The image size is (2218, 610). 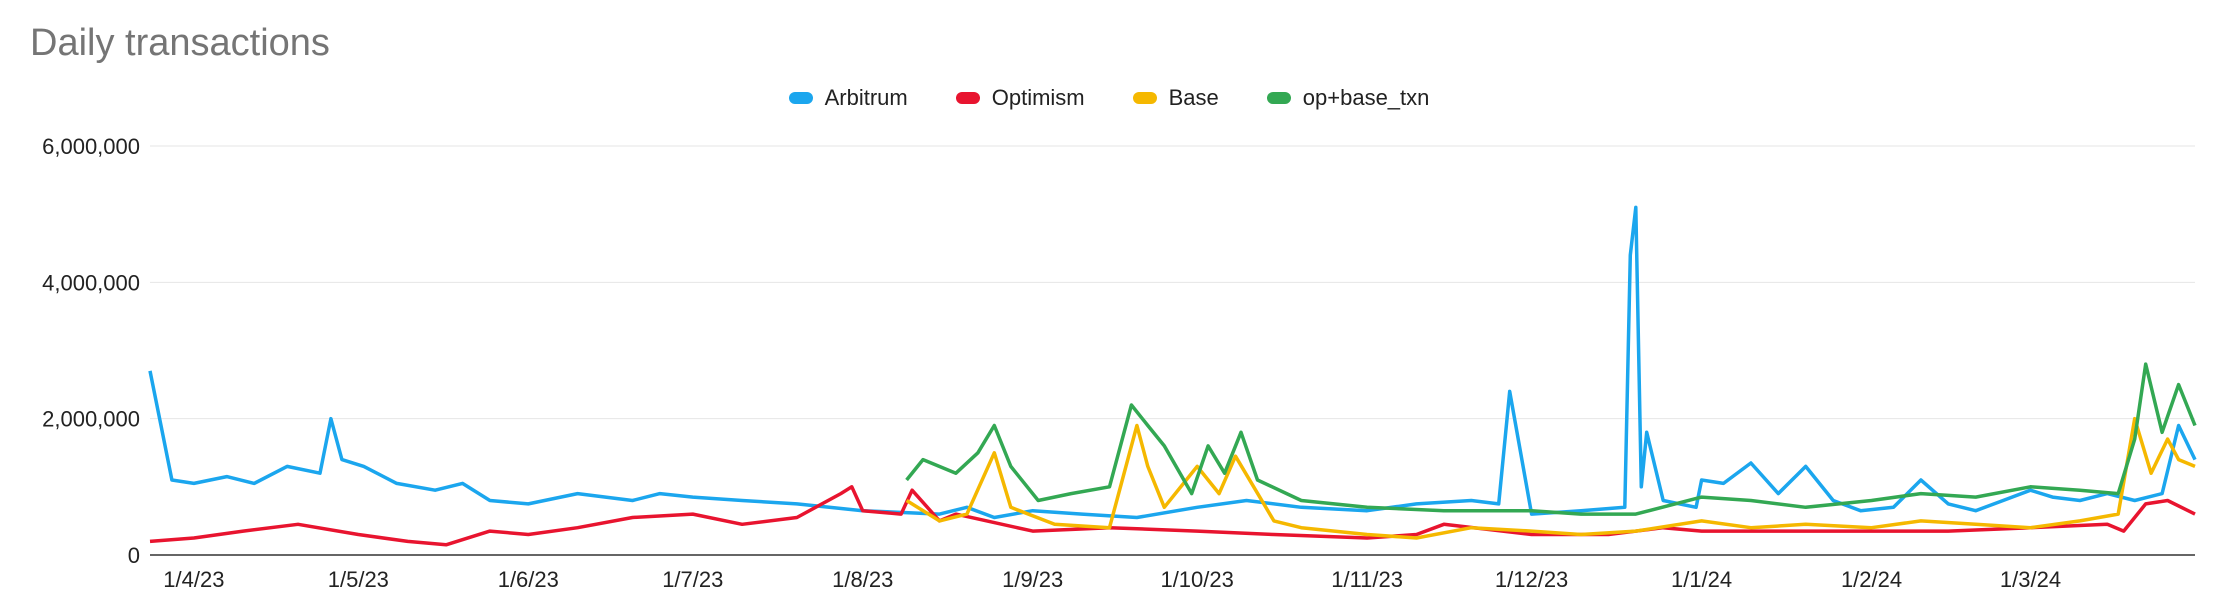 I want to click on y-tick-label: 0, so click(x=134, y=555).